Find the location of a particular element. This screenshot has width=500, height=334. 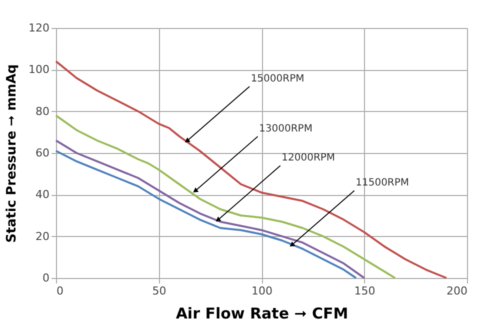

y-axis-title: Static Pressure ➞ mmAq is located at coordinates (12, 153).